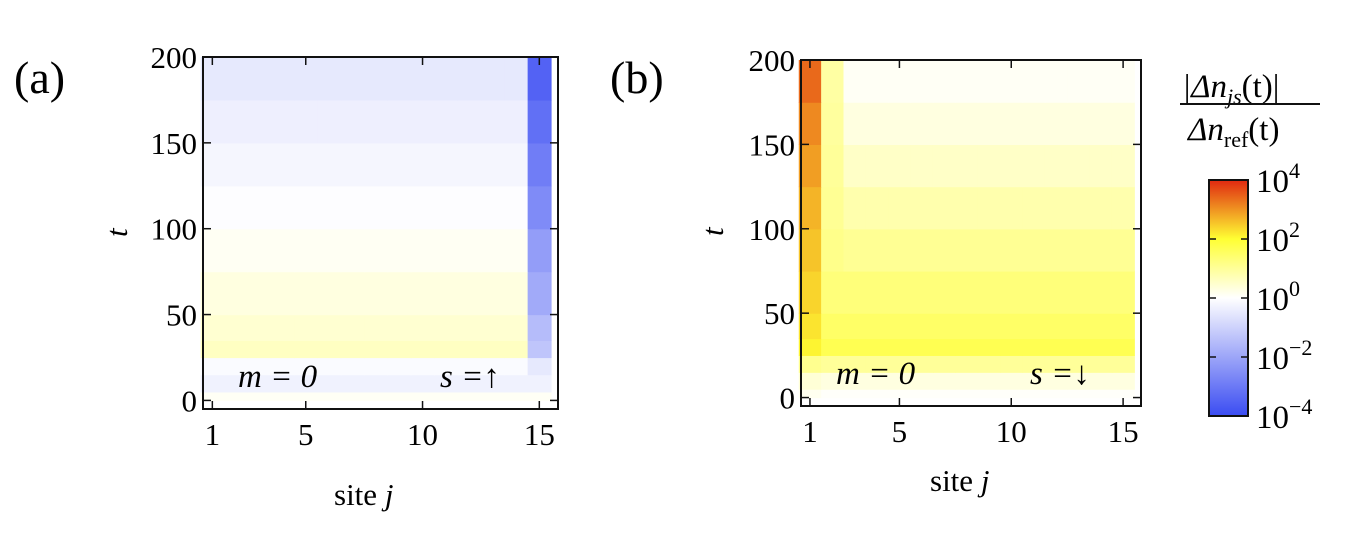  I want to click on panel-a-annotation-m: m = 0, so click(278, 377).